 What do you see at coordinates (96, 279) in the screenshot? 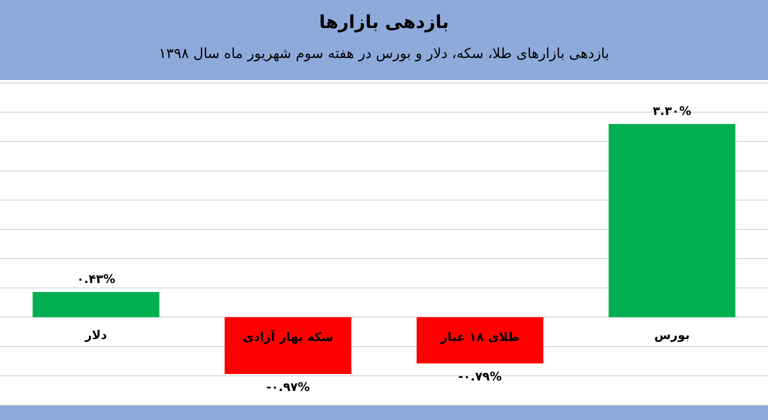
I see `data-label: ۰.۴۳%` at bounding box center [96, 279].